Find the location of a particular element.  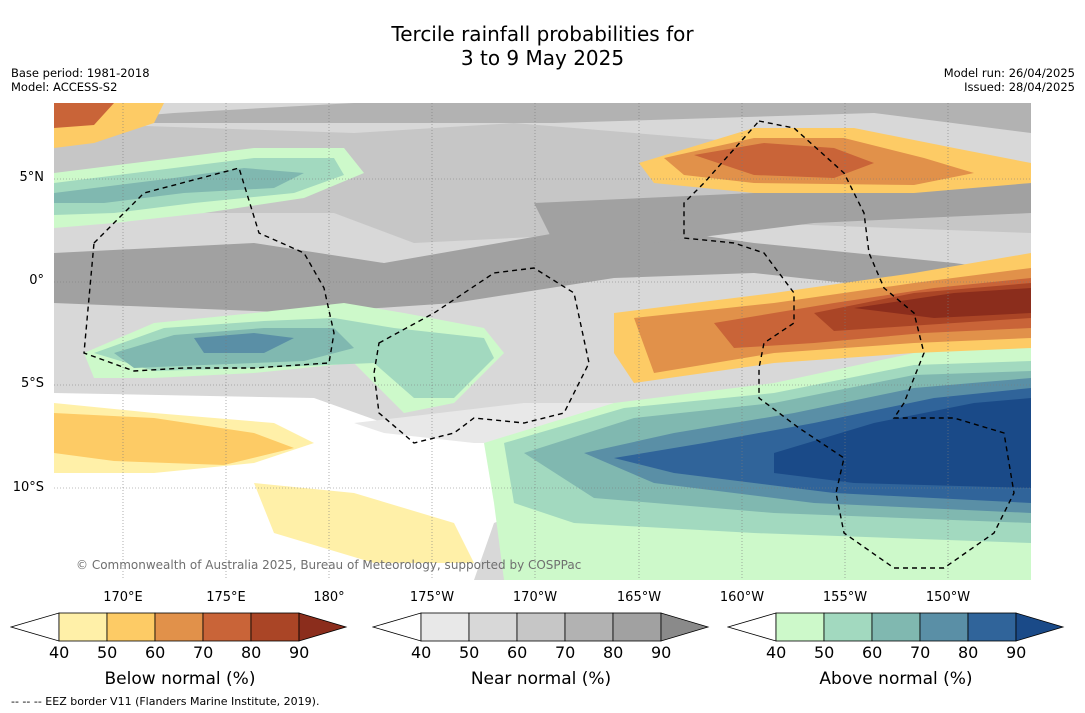

colorbar-near is located at coordinates (541, 627).